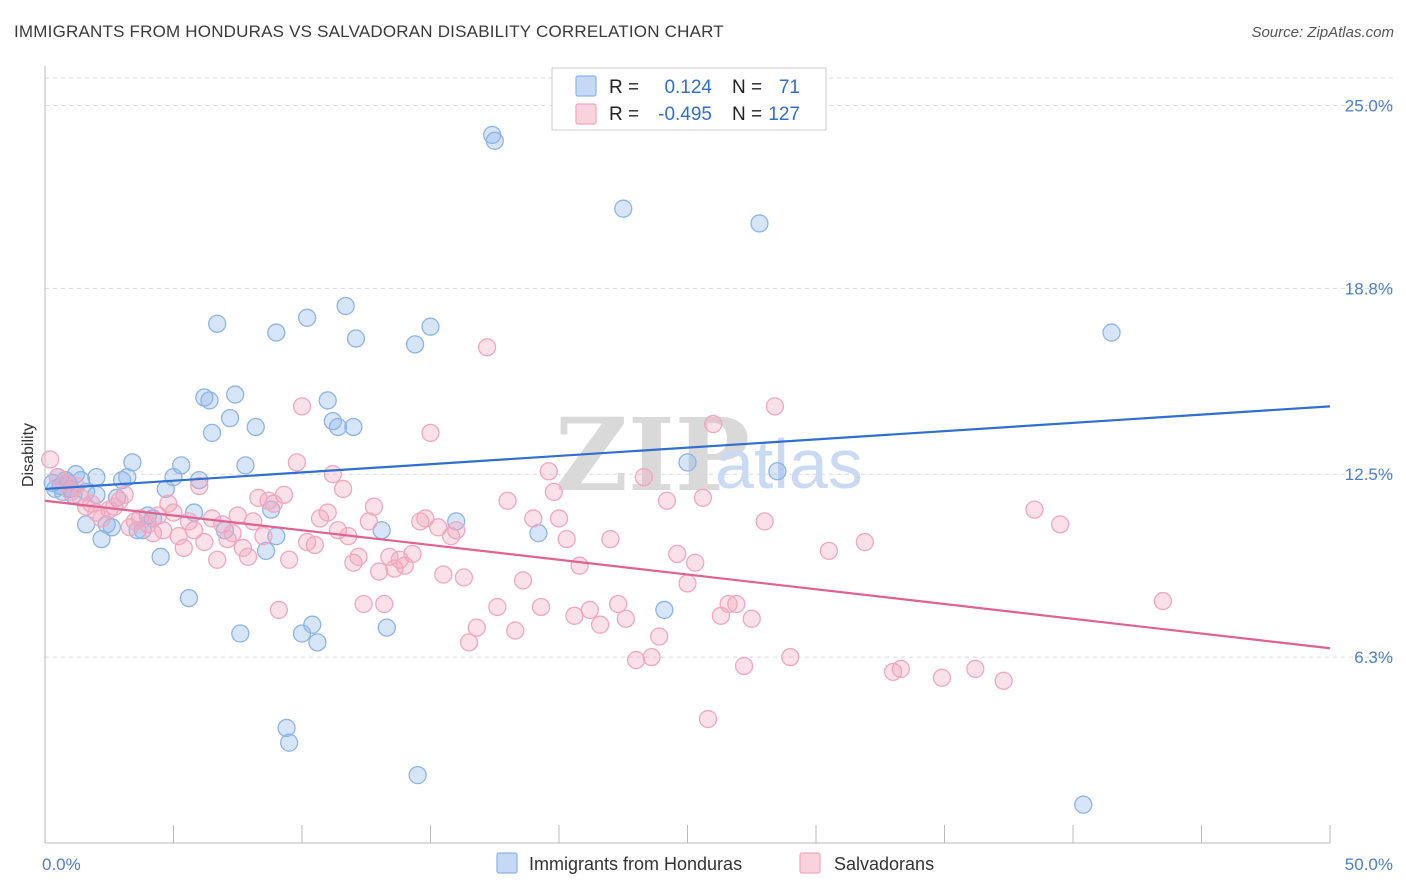  Describe the element at coordinates (1369, 288) in the screenshot. I see `y-tick-label: 18.8%` at that location.